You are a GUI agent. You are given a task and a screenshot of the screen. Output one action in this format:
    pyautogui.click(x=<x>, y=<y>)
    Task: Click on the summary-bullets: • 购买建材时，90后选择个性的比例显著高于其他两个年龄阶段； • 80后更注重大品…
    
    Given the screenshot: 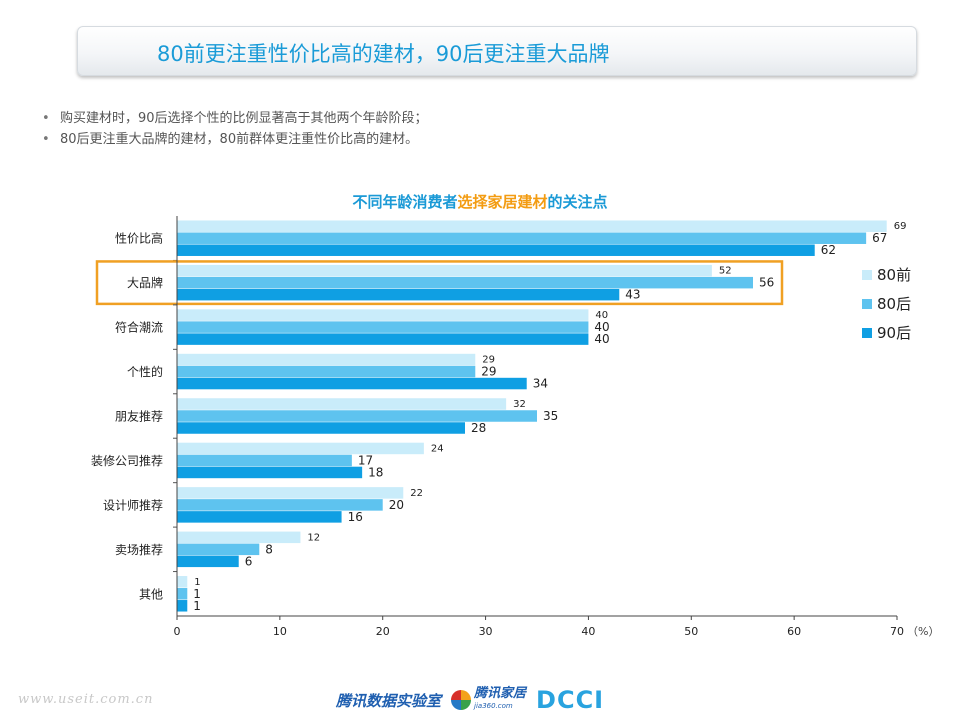 What is the action you would take?
    pyautogui.click(x=235, y=128)
    